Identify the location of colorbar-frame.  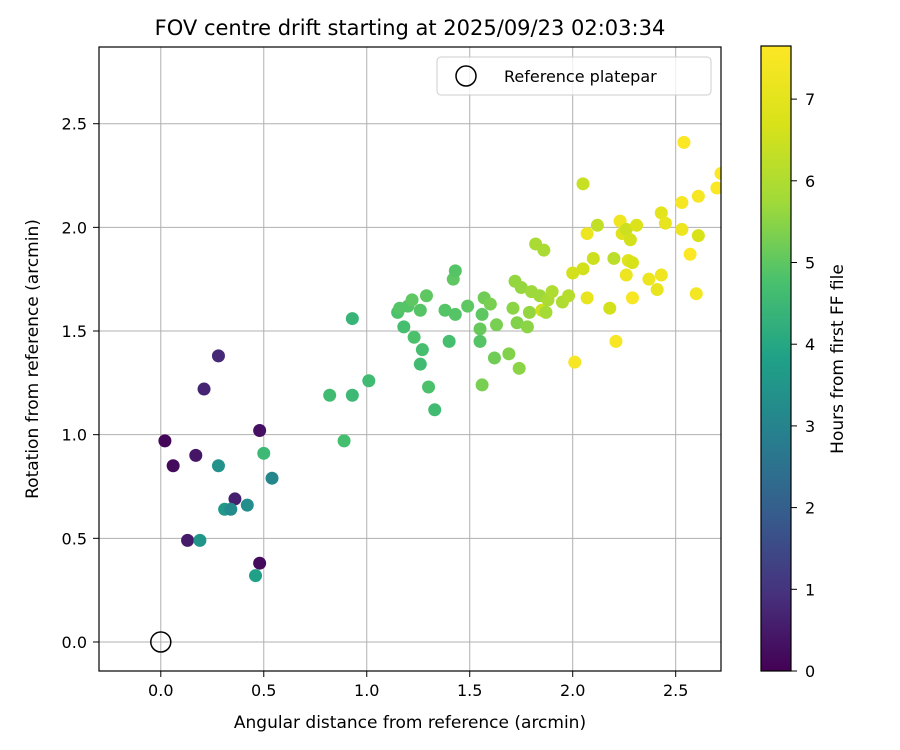
(776, 358).